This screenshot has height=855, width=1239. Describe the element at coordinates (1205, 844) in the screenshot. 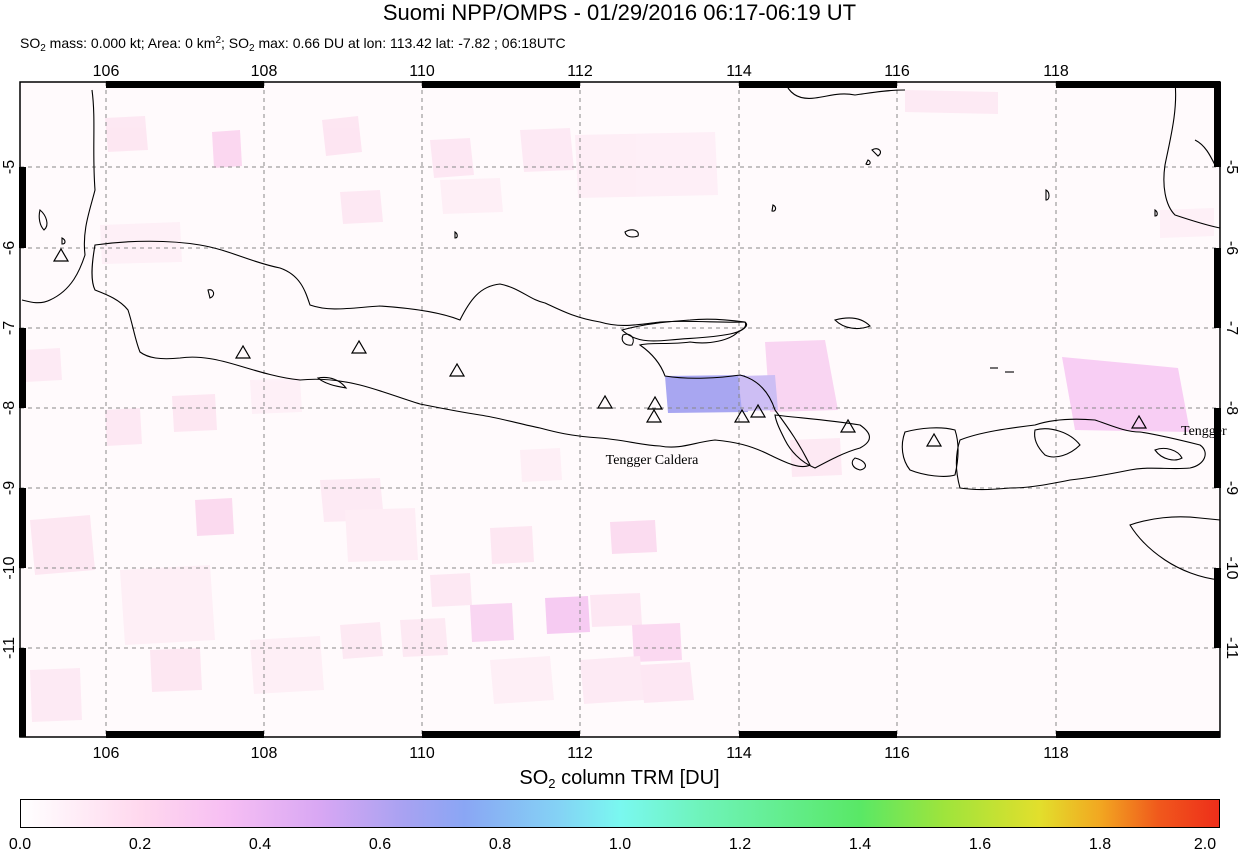

I see `colorbar-tick: 2.0` at that location.